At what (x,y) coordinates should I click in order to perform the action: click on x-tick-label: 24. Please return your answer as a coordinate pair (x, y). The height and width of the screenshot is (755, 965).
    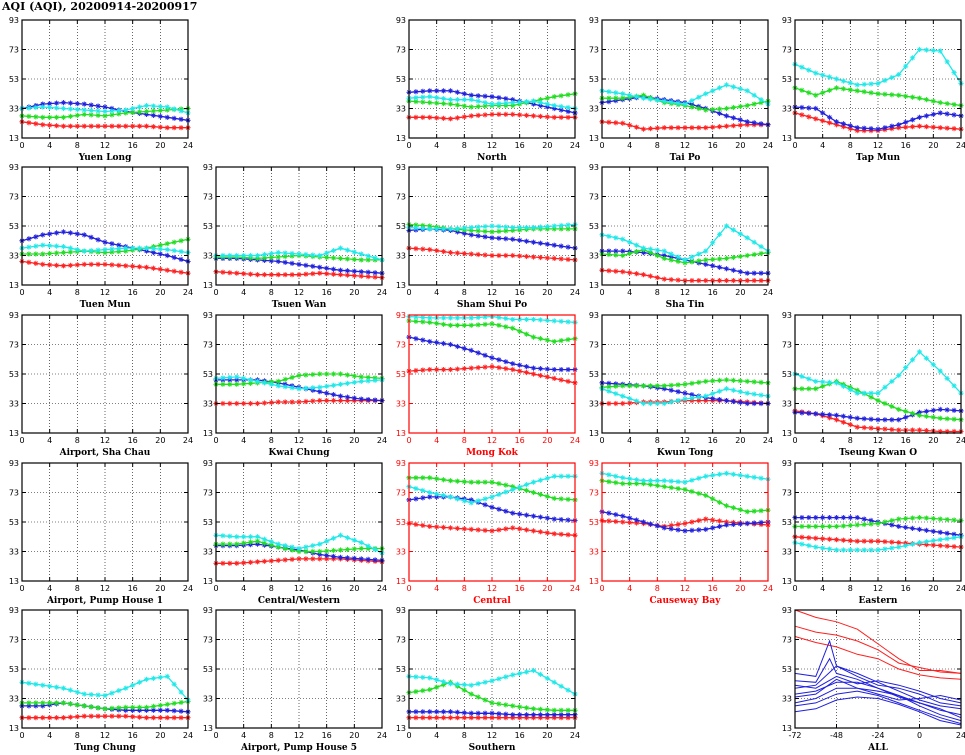
    Looking at the image, I should click on (575, 292).